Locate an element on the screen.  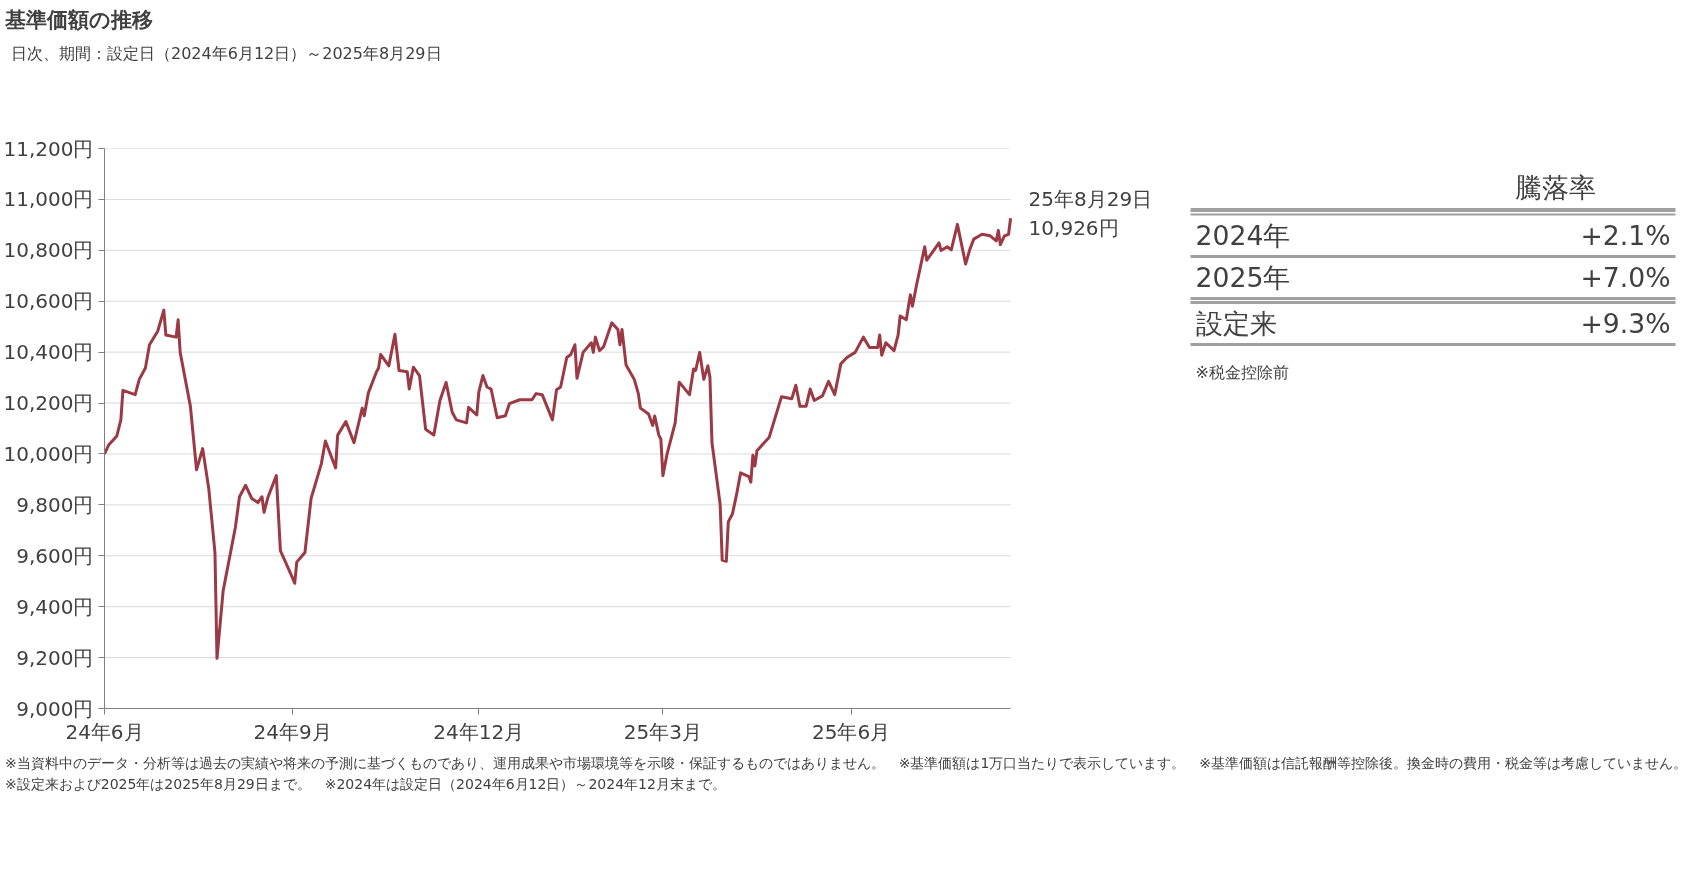
x-tick-label: 25年6月 is located at coordinates (851, 731).